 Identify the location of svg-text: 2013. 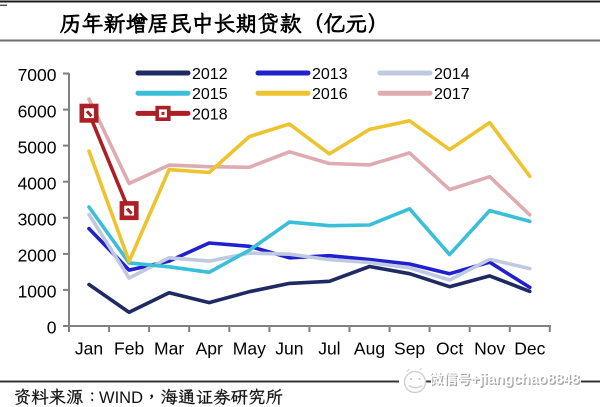
(330, 74).